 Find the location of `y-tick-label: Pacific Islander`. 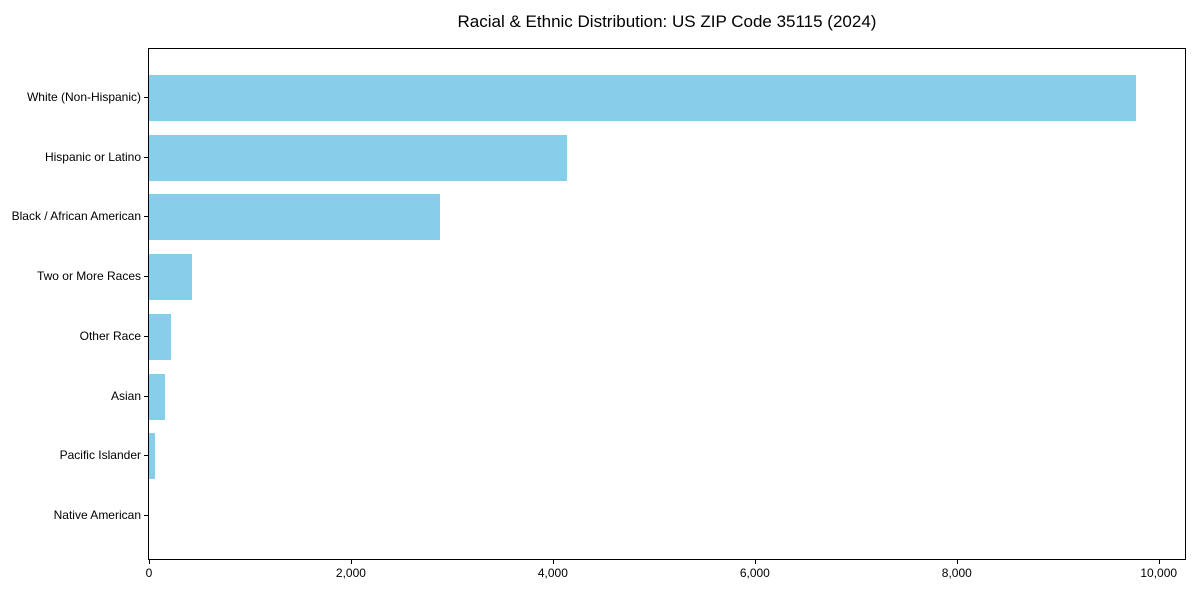

y-tick-label: Pacific Islander is located at coordinates (100, 455).